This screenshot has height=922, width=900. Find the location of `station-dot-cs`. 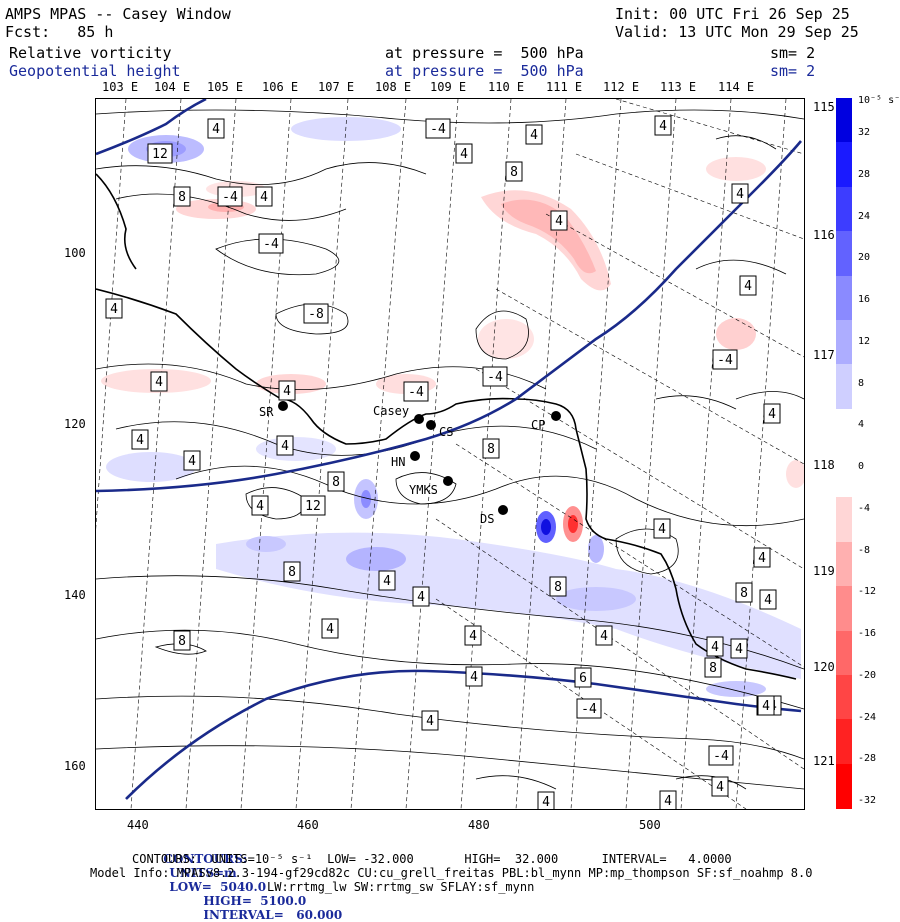

station-dot-cs is located at coordinates (431, 425).